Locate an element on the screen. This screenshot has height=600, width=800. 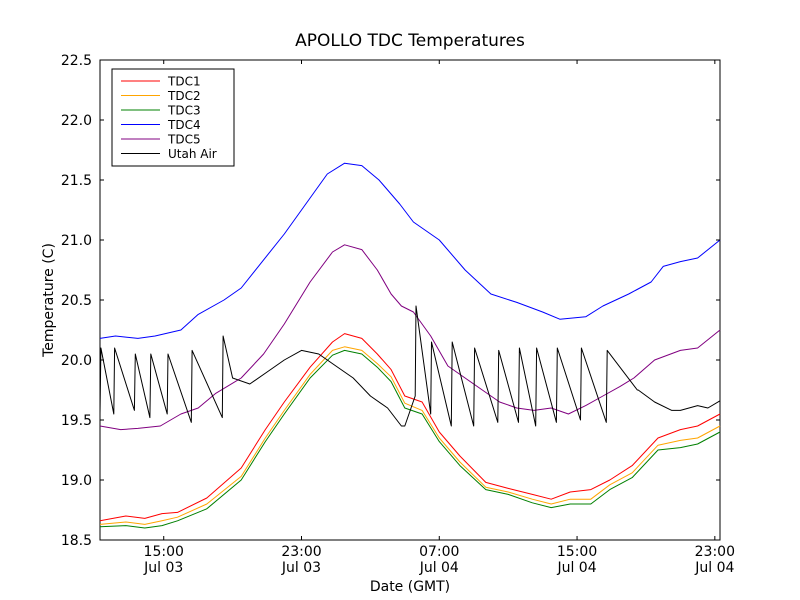
legend-label: TDC2 is located at coordinates (184, 96).